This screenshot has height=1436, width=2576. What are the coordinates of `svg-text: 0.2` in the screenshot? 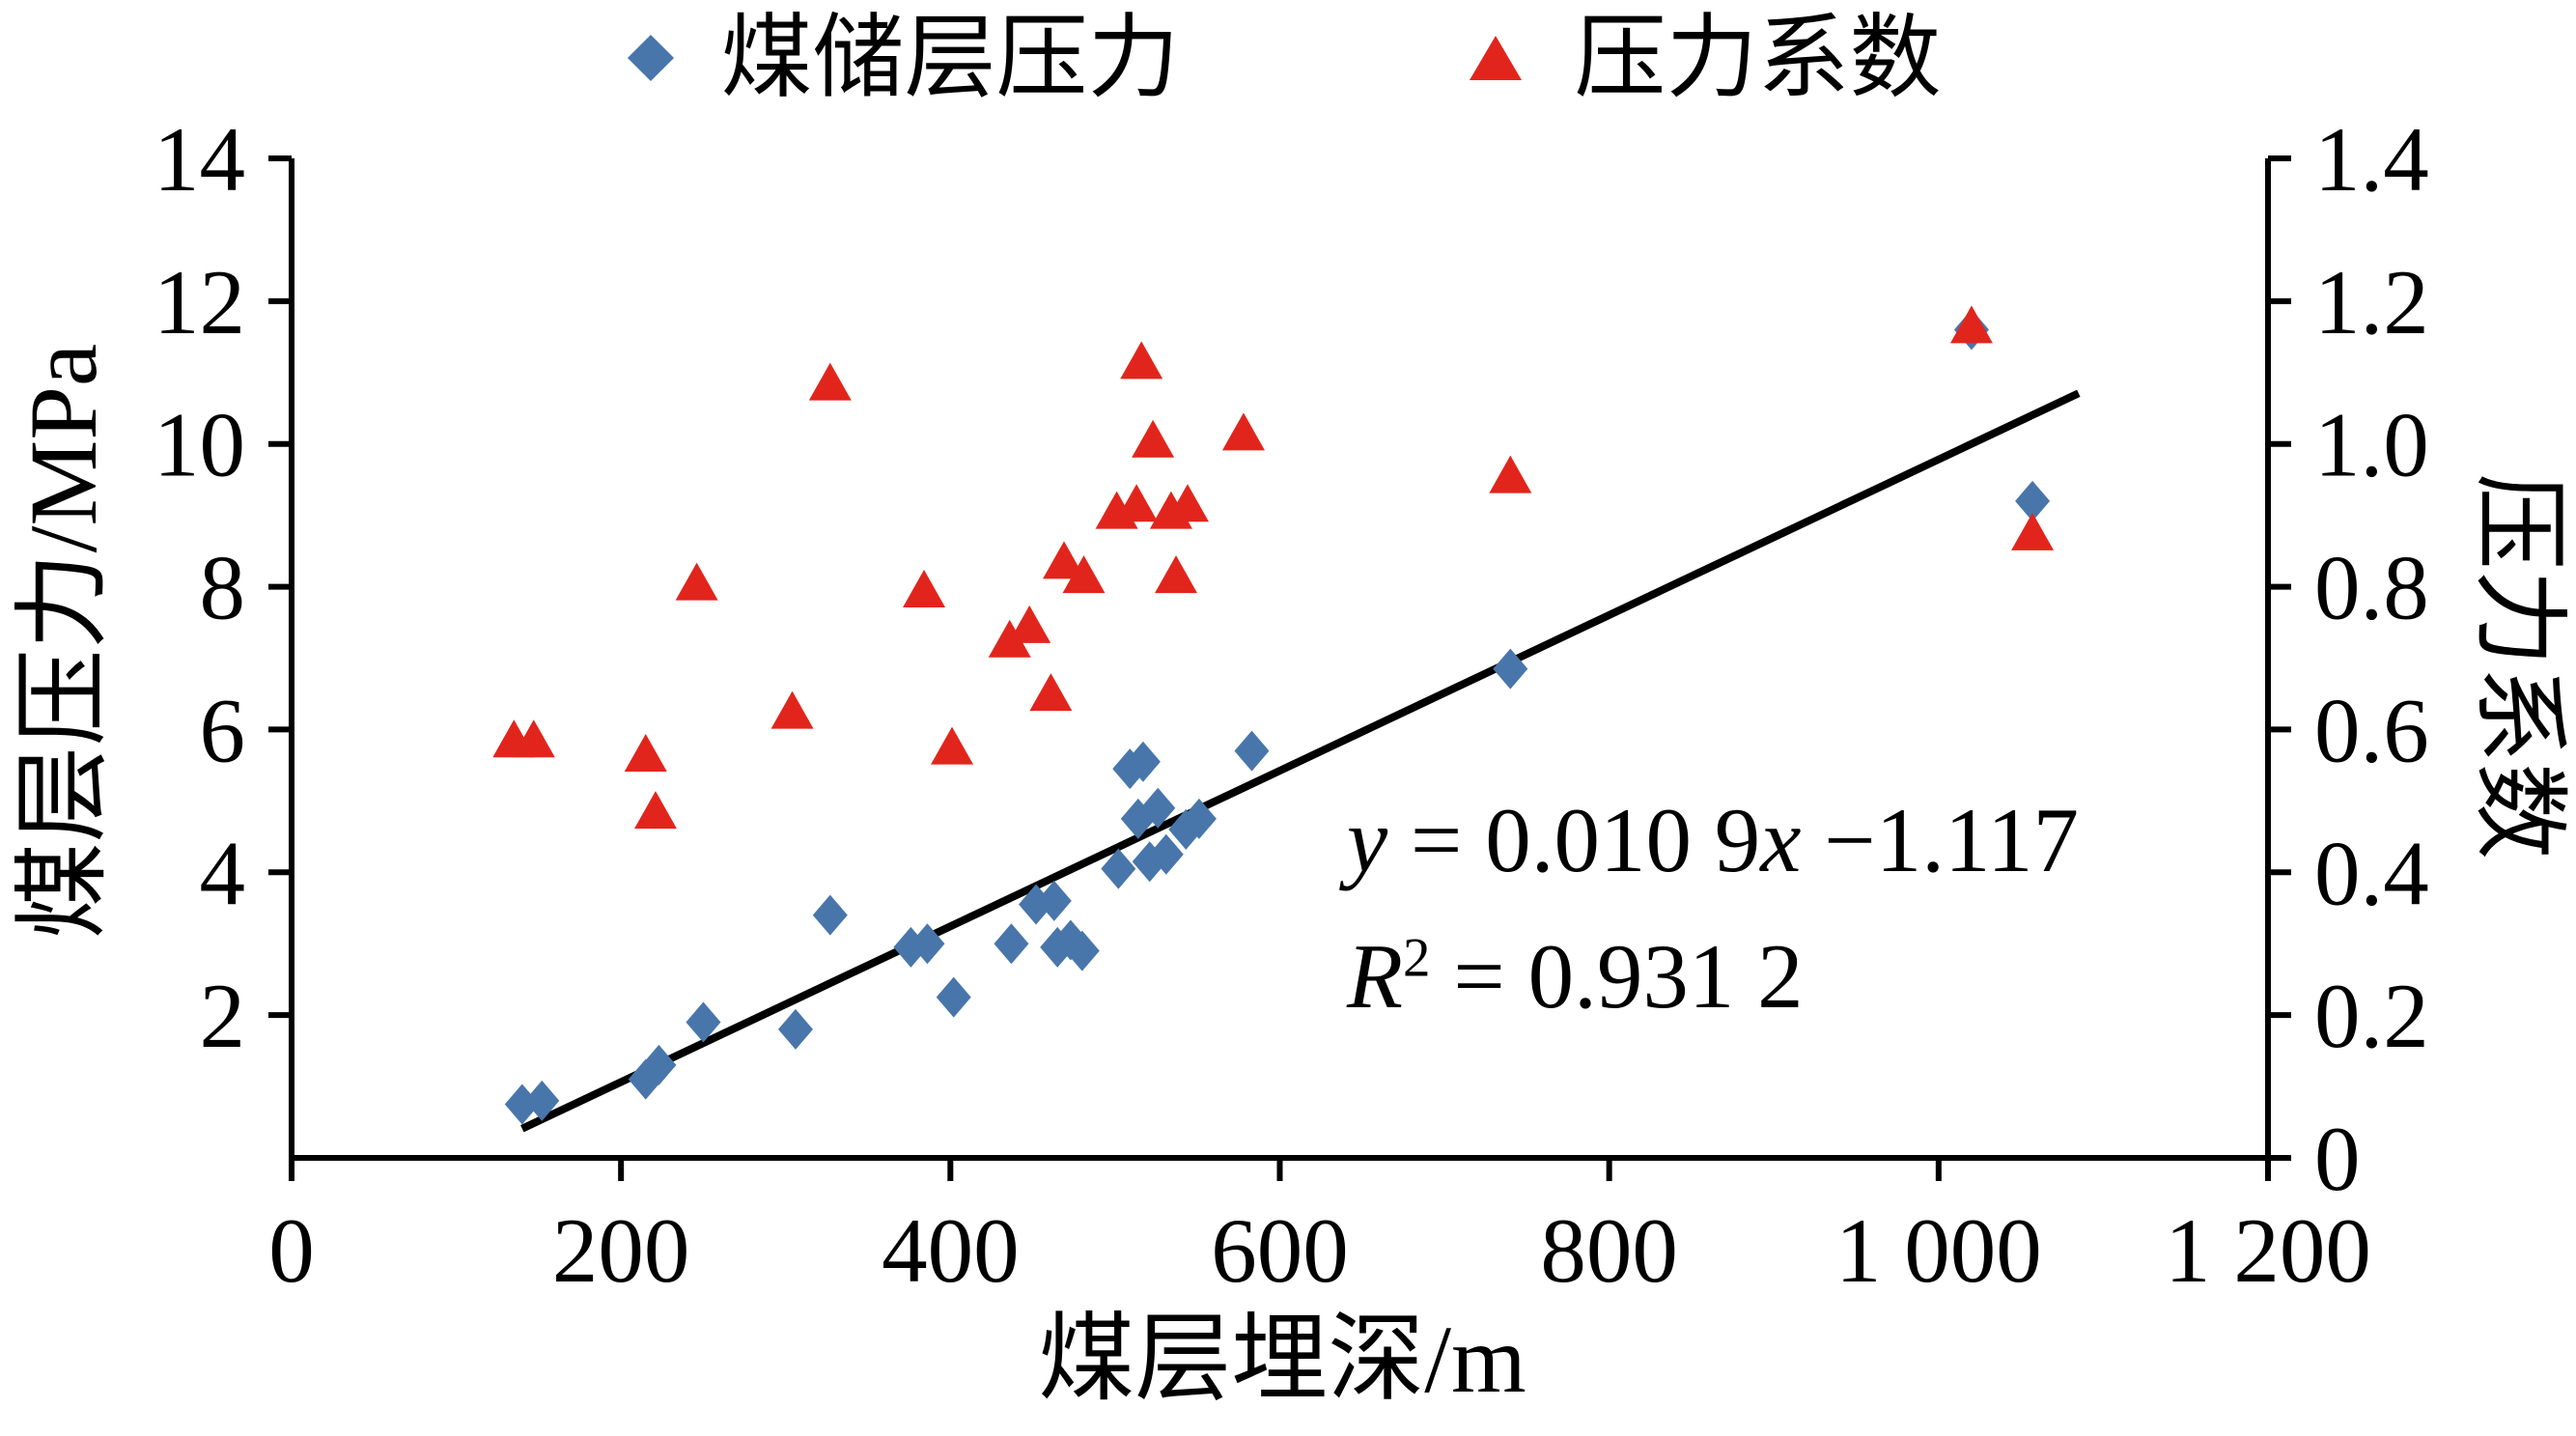 It's located at (2372, 1016).